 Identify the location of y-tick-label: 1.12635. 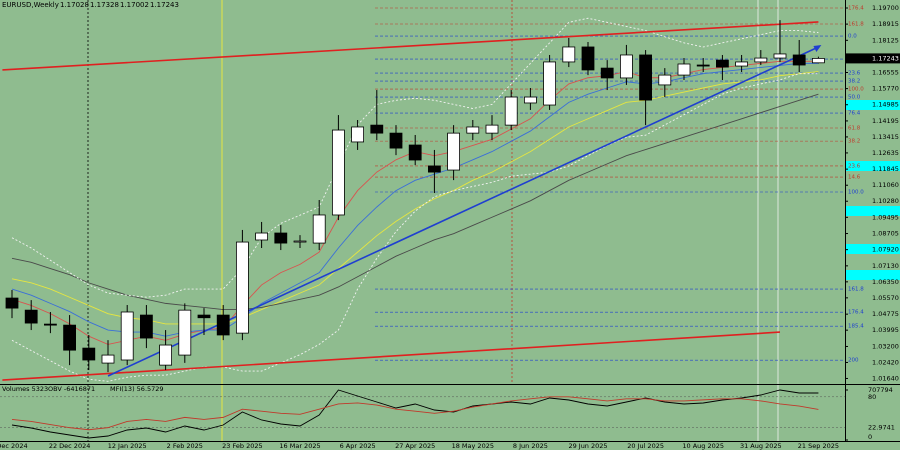
(885, 153).